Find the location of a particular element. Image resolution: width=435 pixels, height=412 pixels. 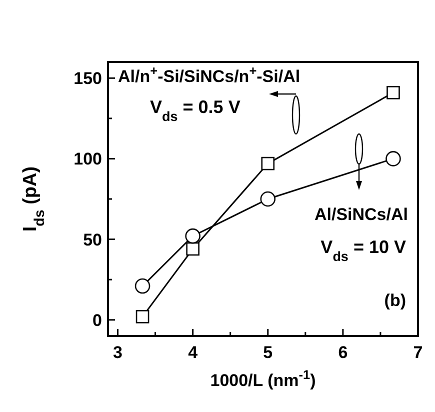

annotation: V$_{ds}$ = 0.5 V is located at coordinates (195, 110).